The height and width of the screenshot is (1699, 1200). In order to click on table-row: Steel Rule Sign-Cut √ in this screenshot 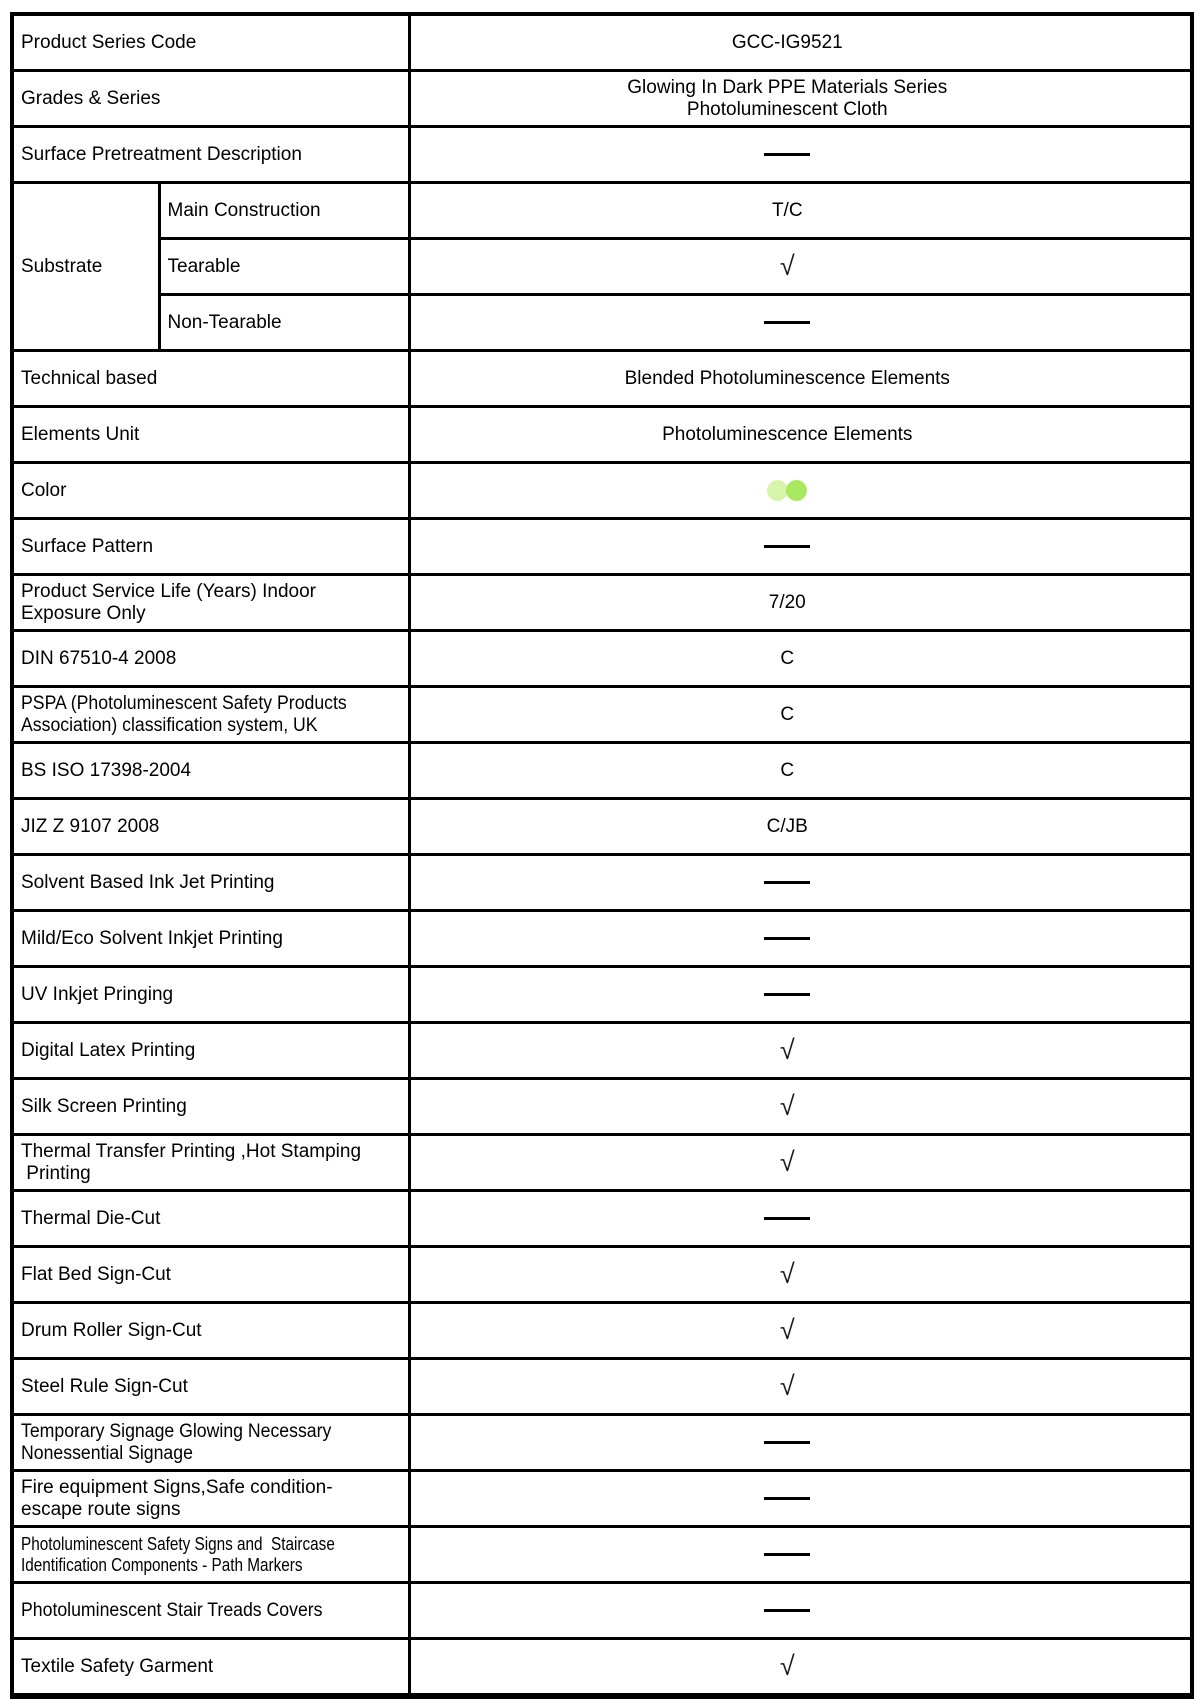, I will do `click(602, 1386)`.